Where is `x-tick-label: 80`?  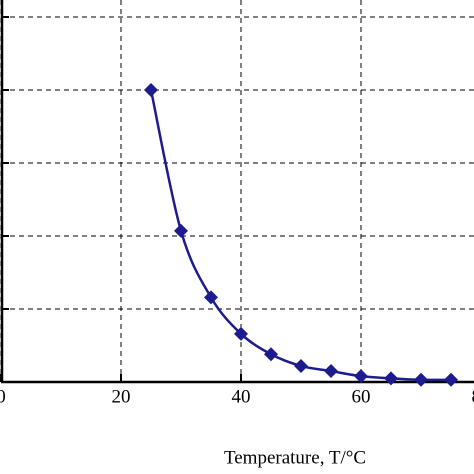 x-tick-label: 80 is located at coordinates (473, 396).